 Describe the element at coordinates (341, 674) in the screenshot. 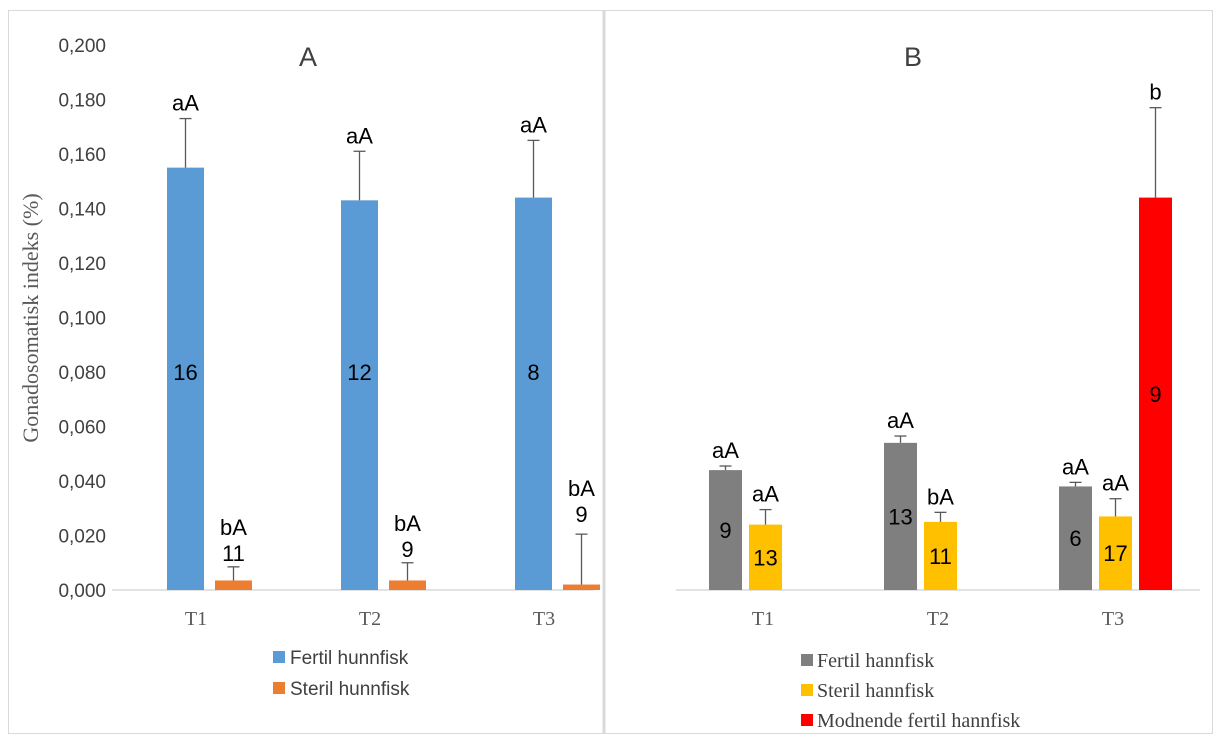

I see `legend-panel-a: Fertil hunnfisk Steril hunnfisk` at that location.